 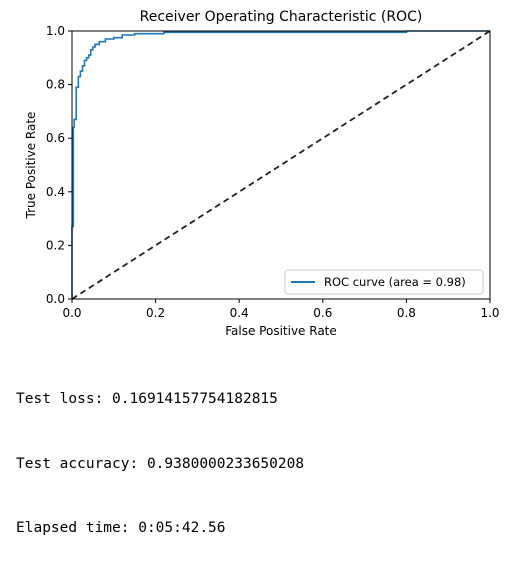 I want to click on test-loss-line: Test loss: 0.16914157754182815, so click(x=147, y=399).